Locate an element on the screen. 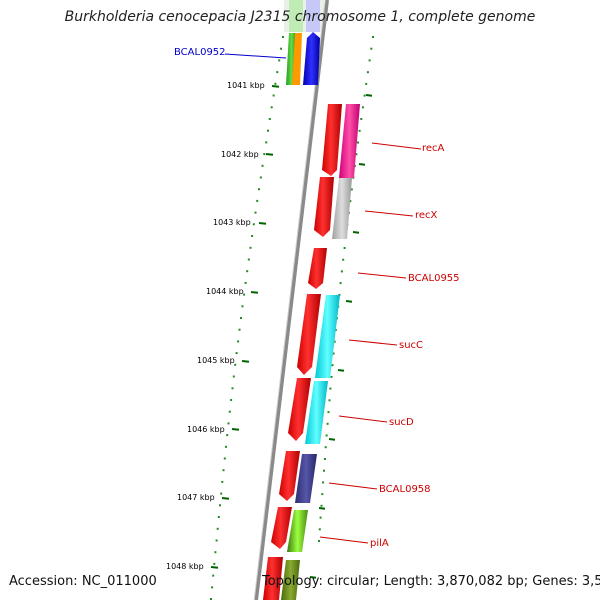 Image resolution: width=600 pixels, height=600 pixels. cds-arrow-partial is located at coordinates (273, 578).